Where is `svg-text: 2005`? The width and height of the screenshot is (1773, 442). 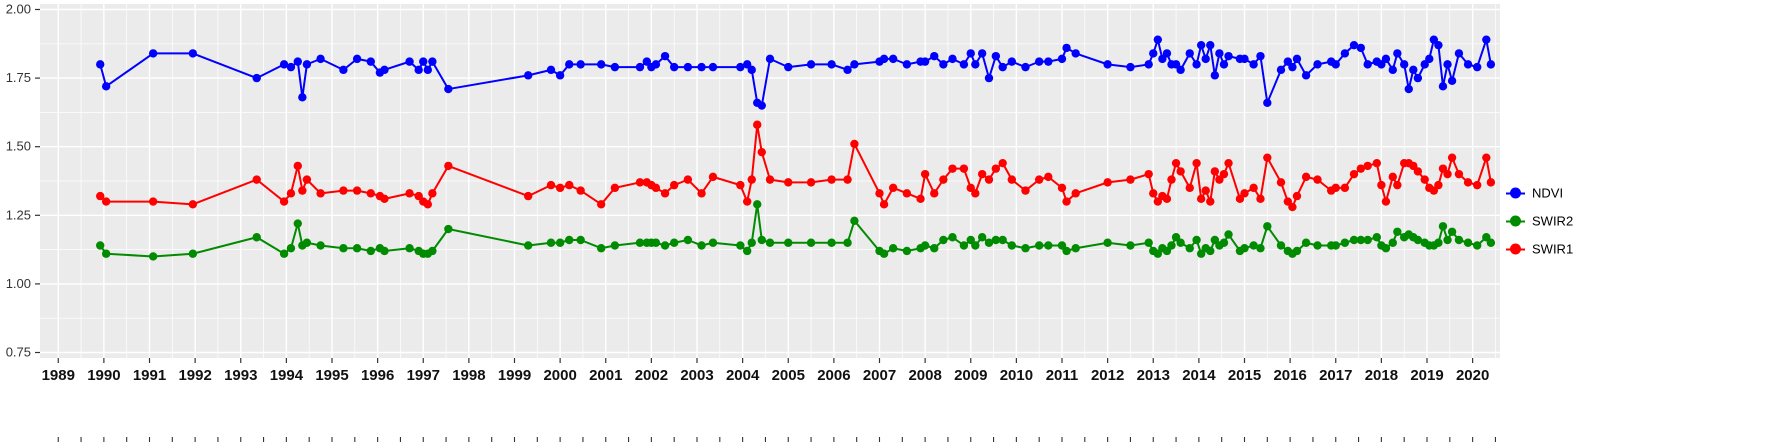
svg-text: 2005 is located at coordinates (788, 375).